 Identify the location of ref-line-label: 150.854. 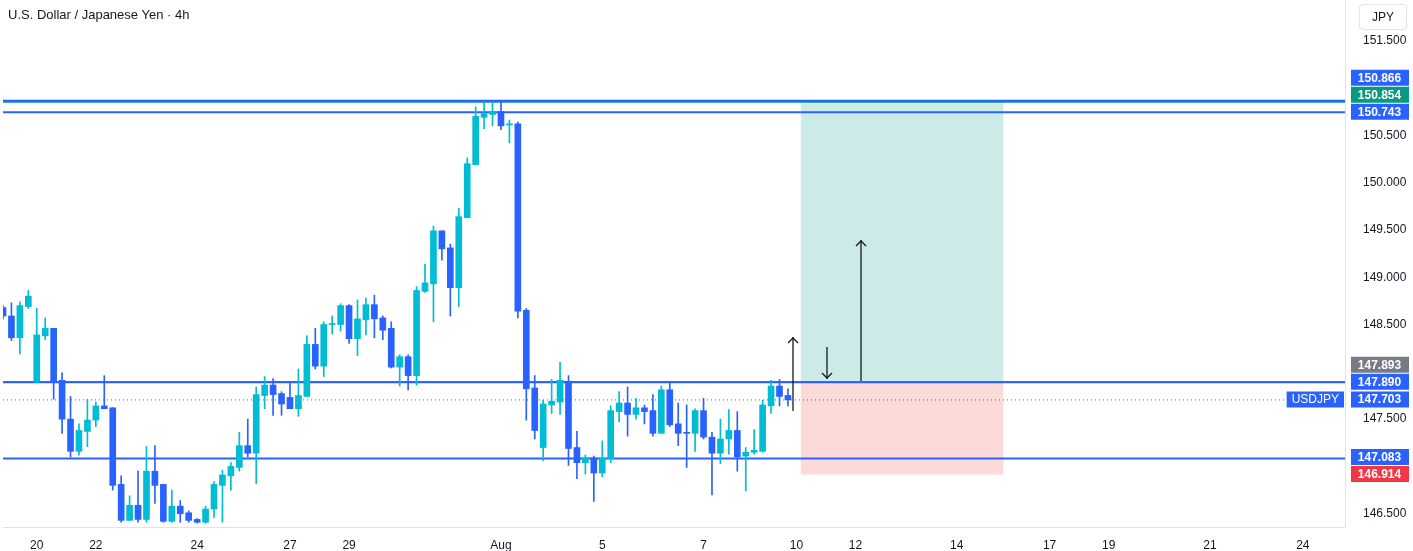
(1379, 94).